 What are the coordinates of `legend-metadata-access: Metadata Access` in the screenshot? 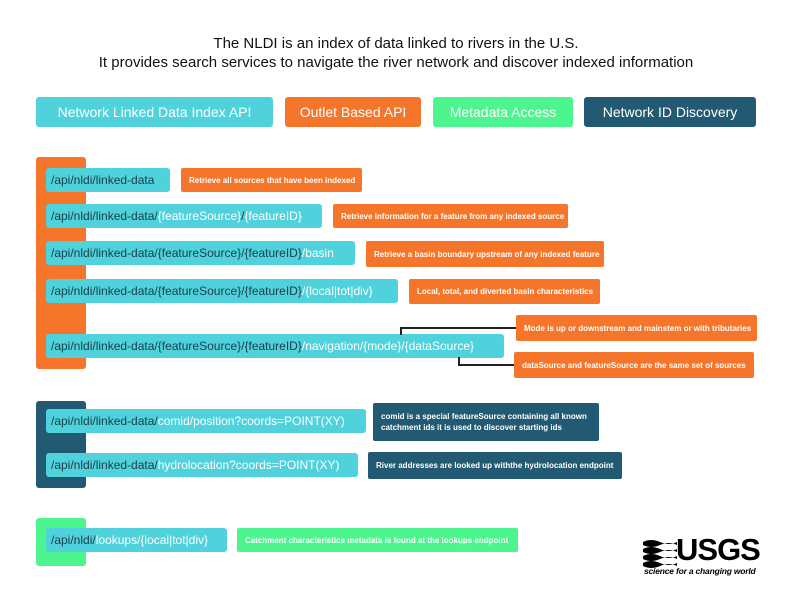 It's located at (503, 112).